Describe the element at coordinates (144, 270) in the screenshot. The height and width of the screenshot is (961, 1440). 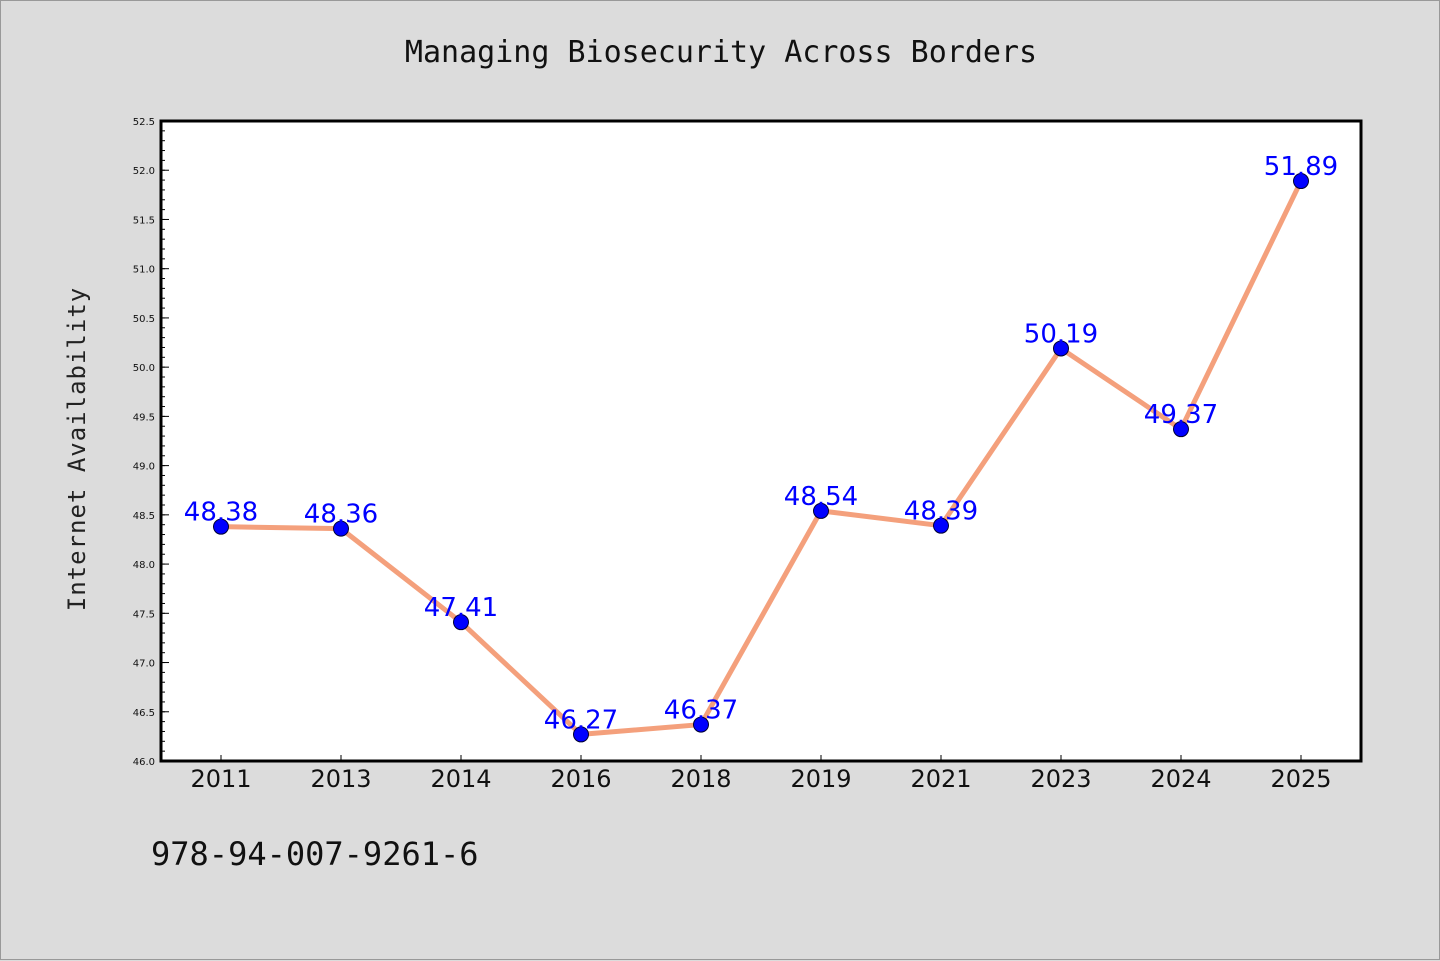
I see `y-tick-label: 51.0` at that location.